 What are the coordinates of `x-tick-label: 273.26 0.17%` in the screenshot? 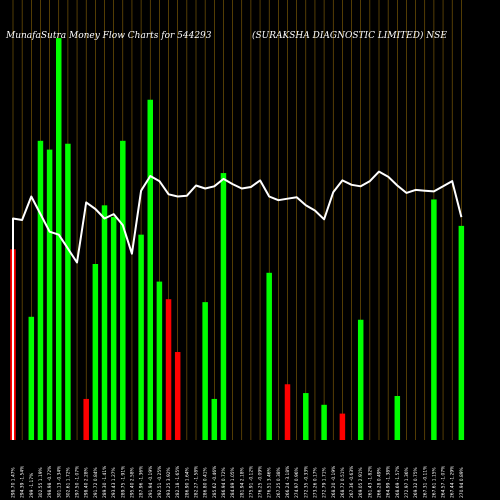 It's located at (315, 482).